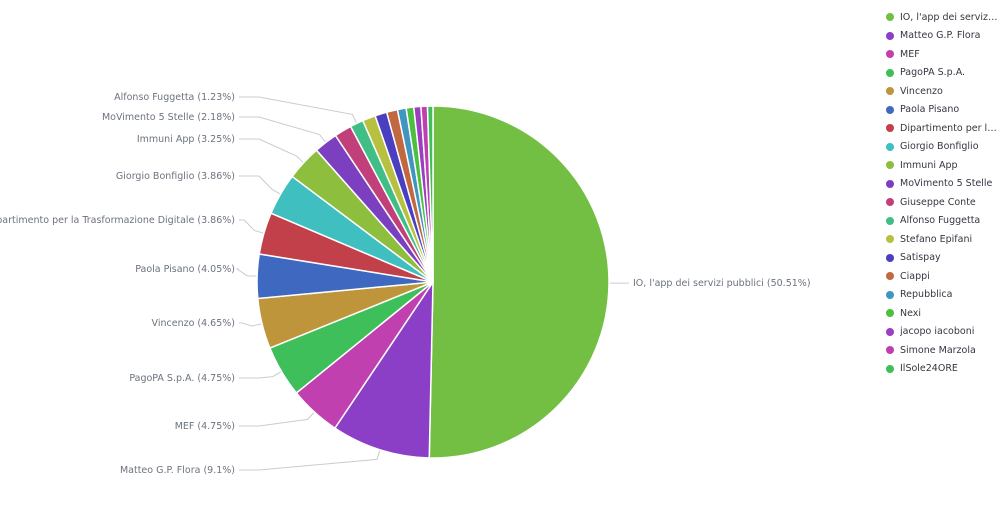  What do you see at coordinates (722, 283) in the screenshot?
I see `slice-label-io-l-app-dei-servizi-pubblici: IO, l'app dei servizi pubblici (50.51%)` at bounding box center [722, 283].